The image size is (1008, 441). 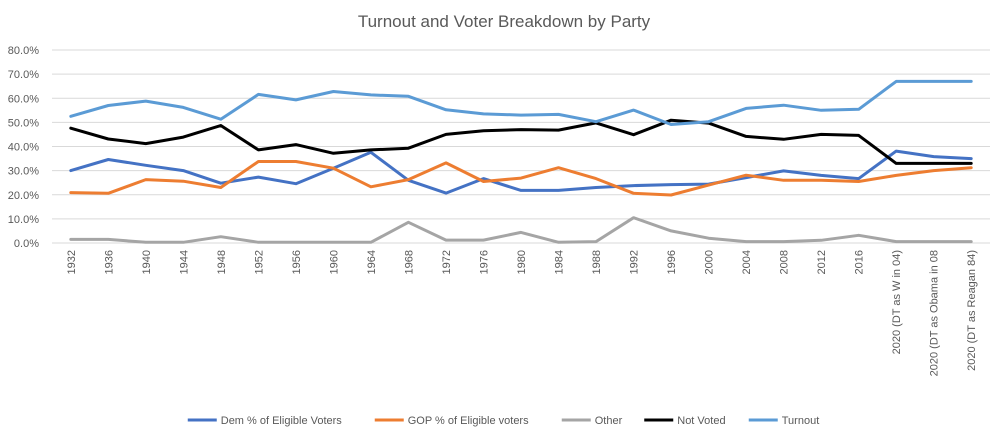 I want to click on y-tick-label: 0.0%, so click(x=26, y=244).